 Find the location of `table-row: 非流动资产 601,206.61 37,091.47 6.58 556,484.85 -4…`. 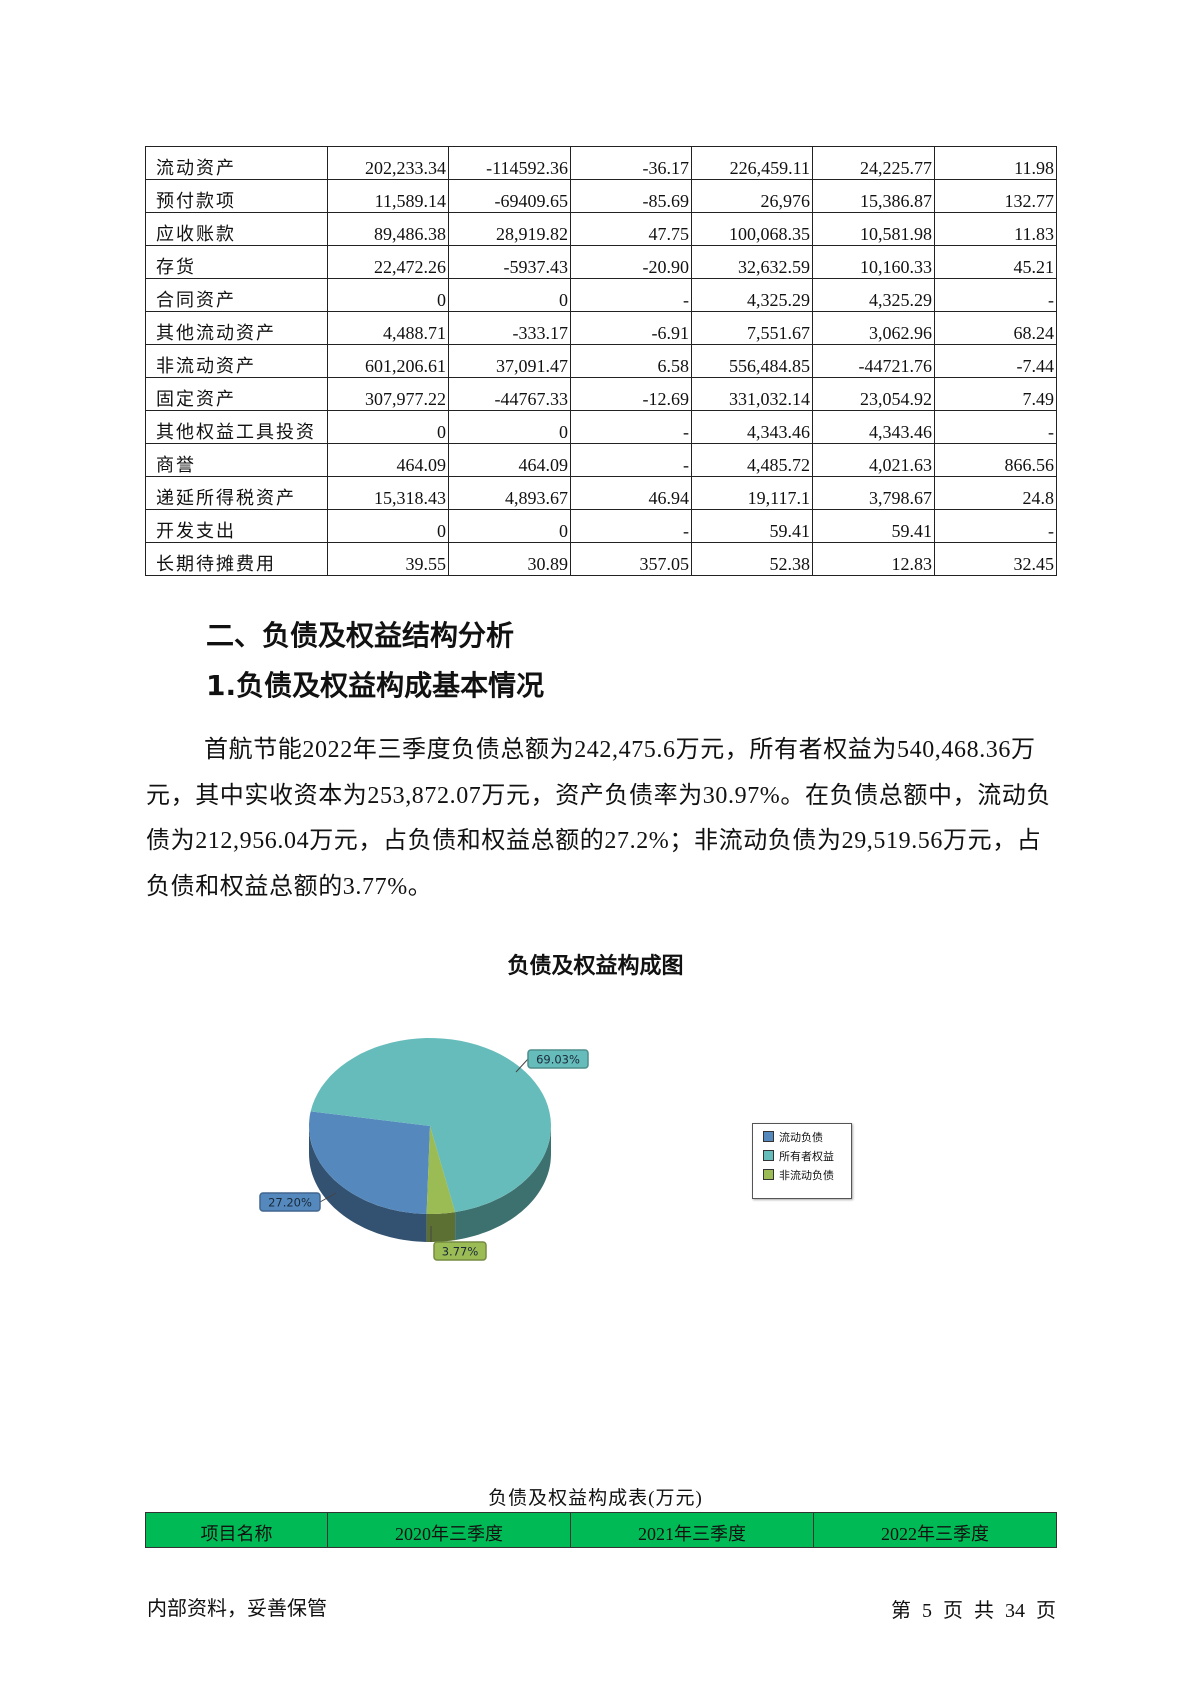

table-row: 非流动资产 601,206.61 37,091.47 6.58 556,484.85 -4… is located at coordinates (601, 361).